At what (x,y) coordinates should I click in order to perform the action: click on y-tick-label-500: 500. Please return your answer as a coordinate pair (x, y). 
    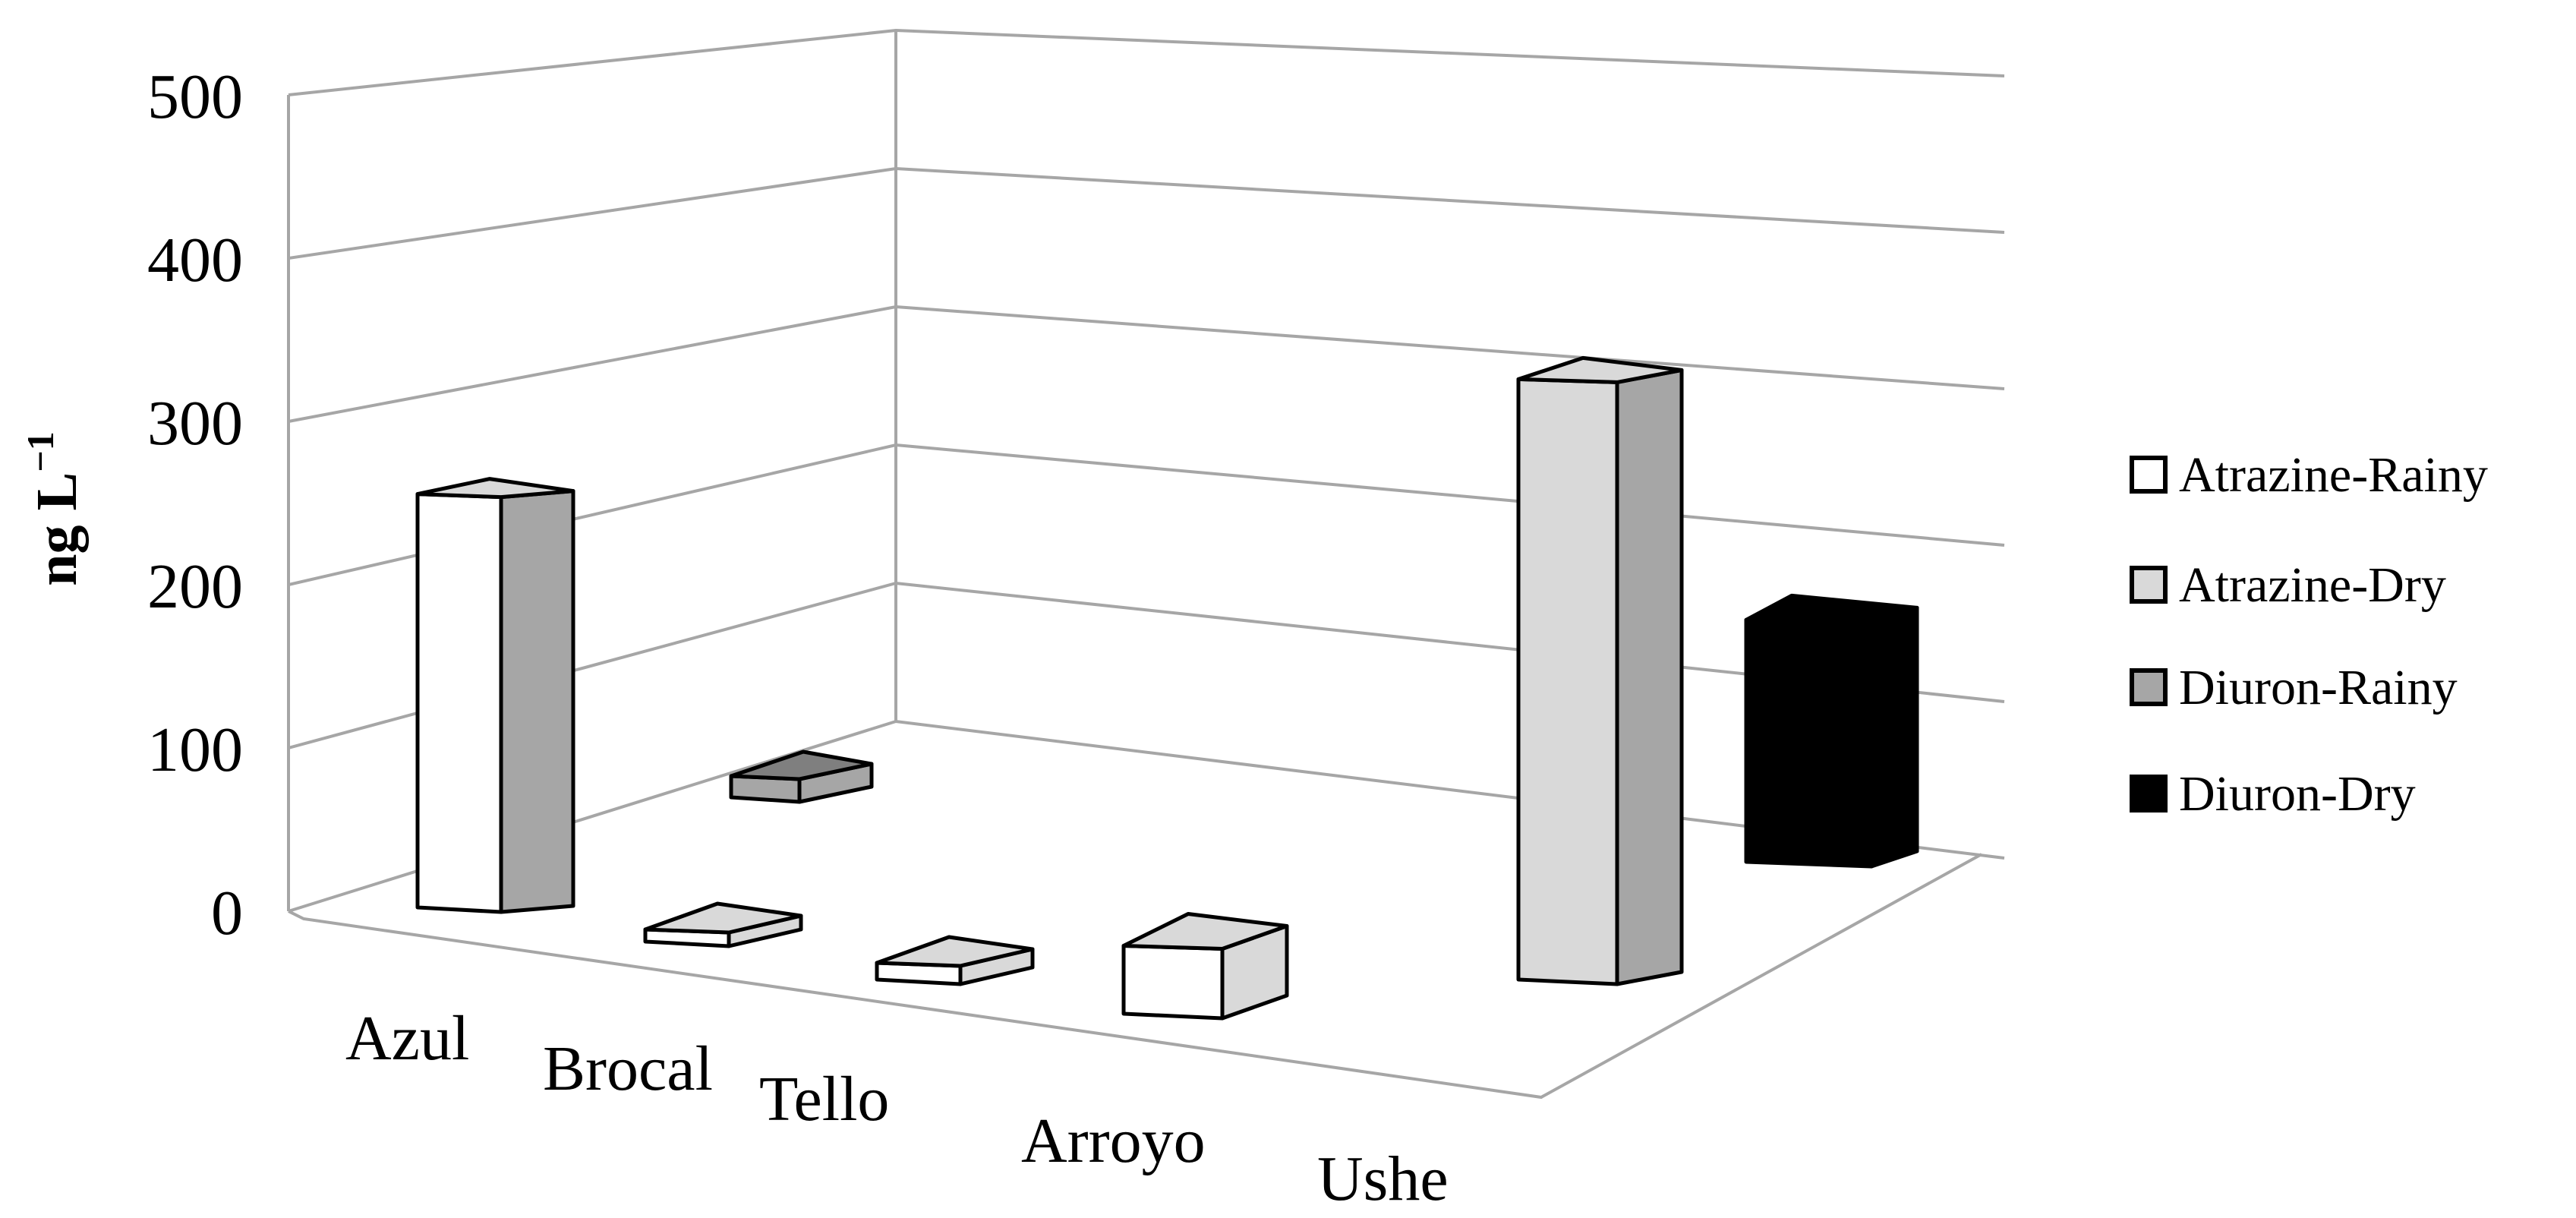
    Looking at the image, I should click on (195, 97).